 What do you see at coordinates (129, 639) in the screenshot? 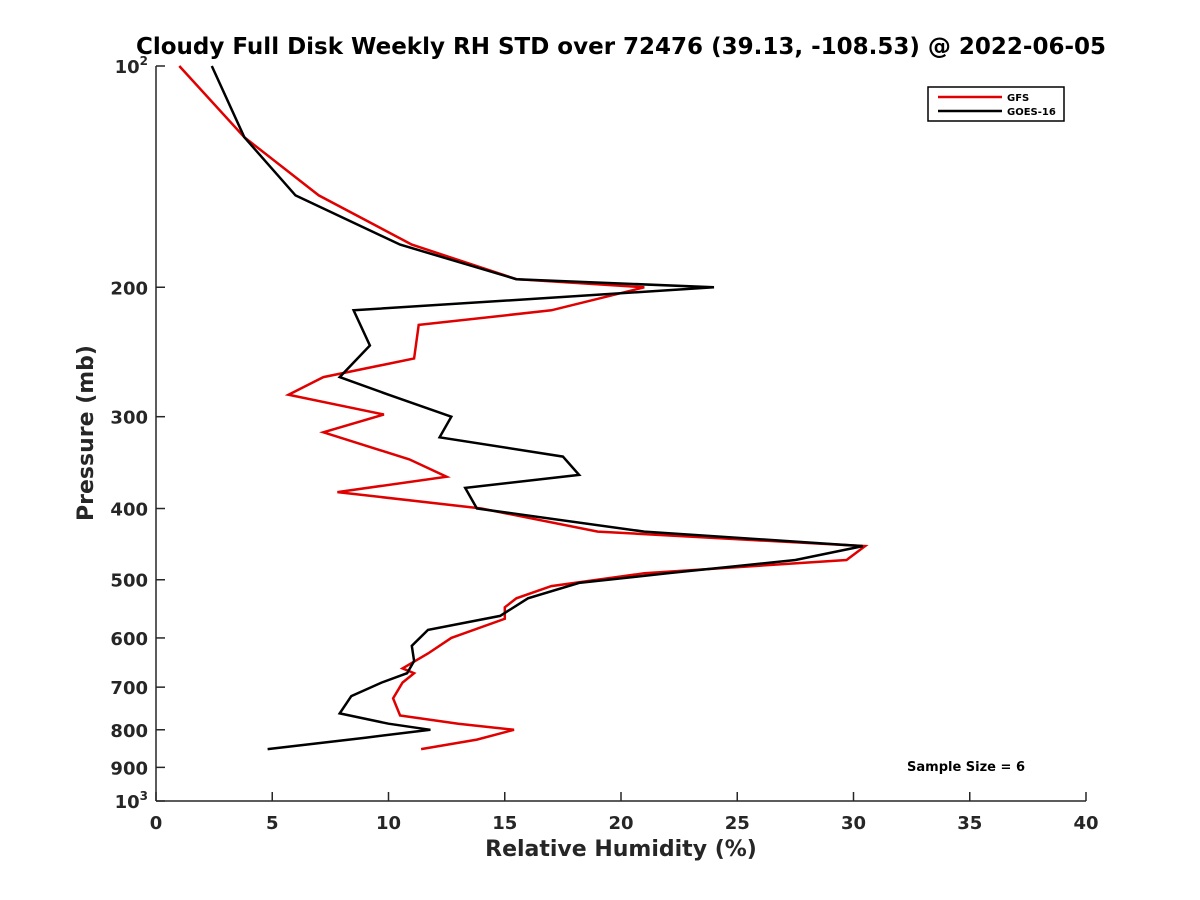
I see `y-tick-label: 600` at bounding box center [129, 639].